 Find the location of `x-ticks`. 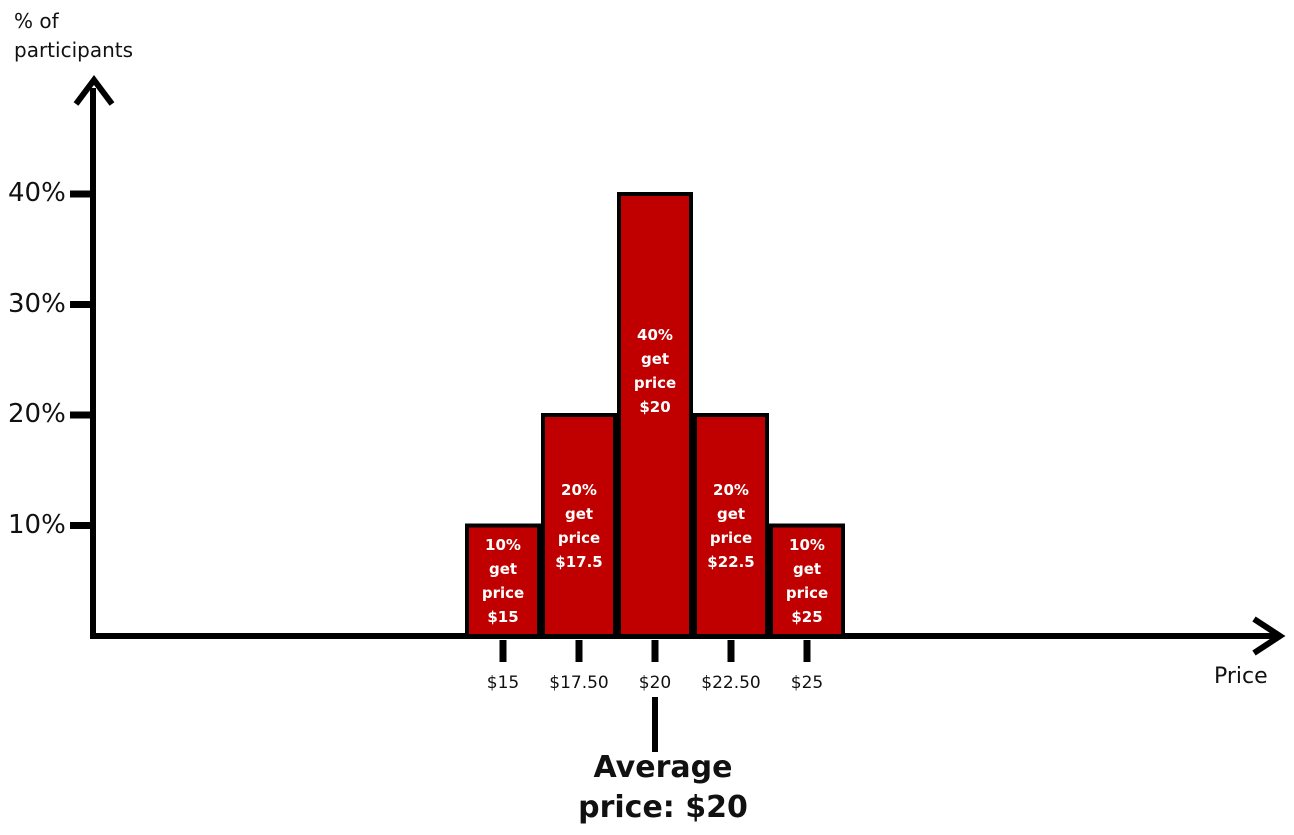

x-ticks is located at coordinates (655, 651).